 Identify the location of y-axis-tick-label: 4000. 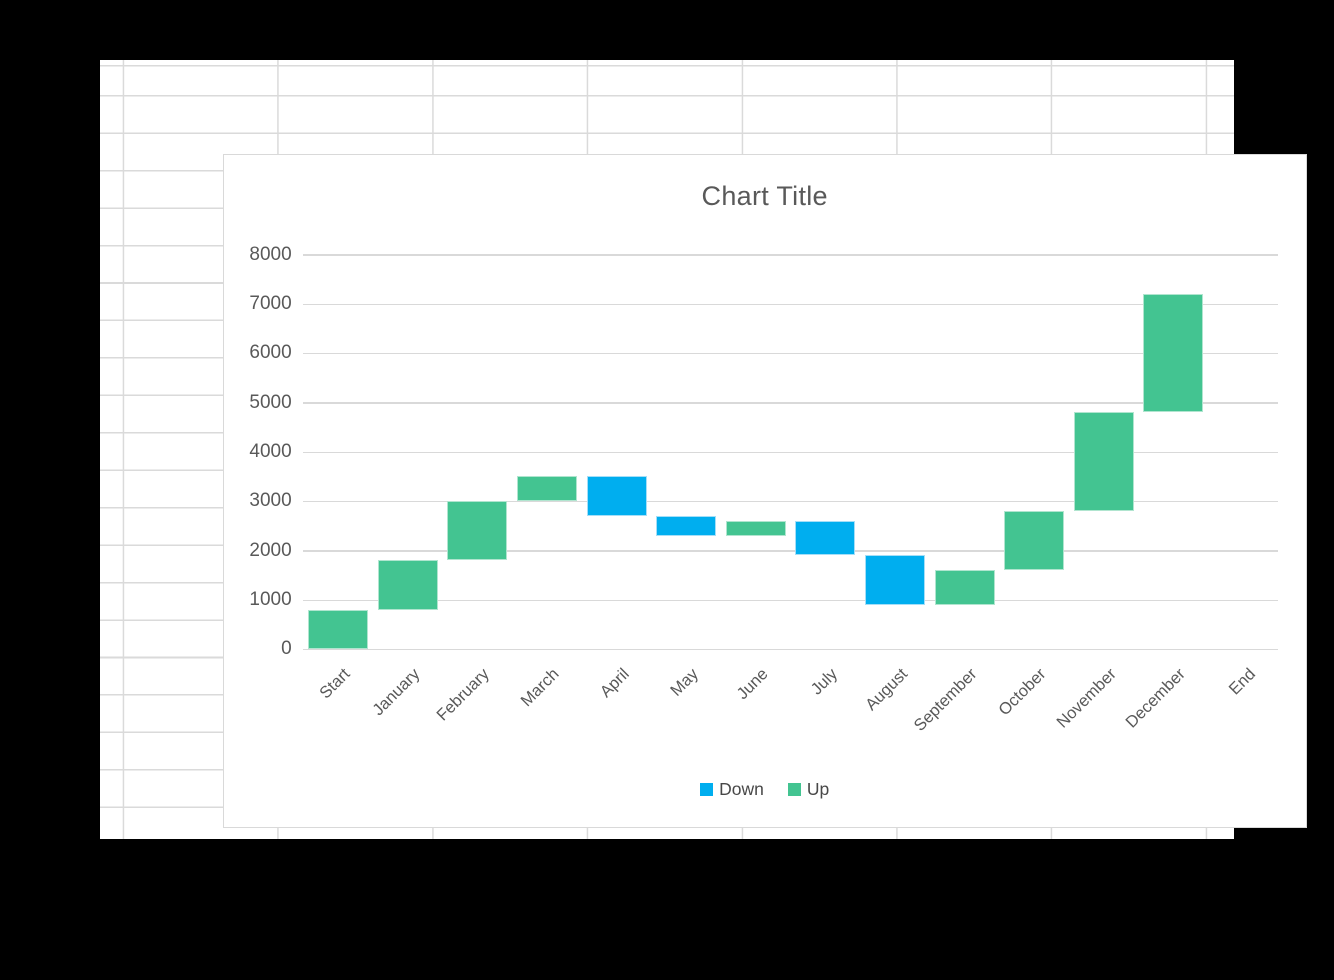
(270, 452).